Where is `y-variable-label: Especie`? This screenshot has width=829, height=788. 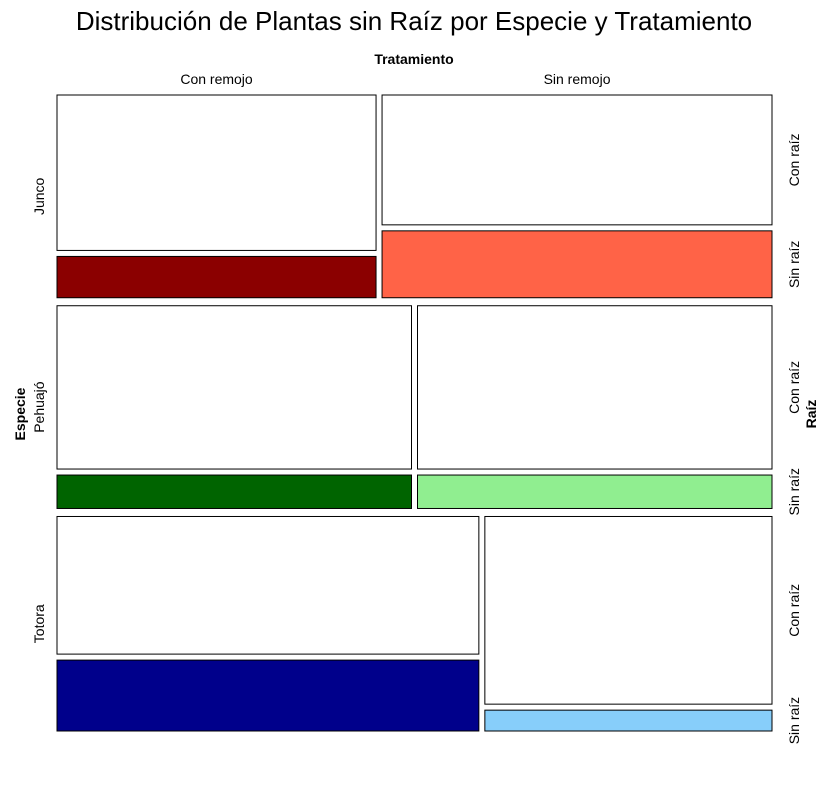
y-variable-label: Especie is located at coordinates (20, 413).